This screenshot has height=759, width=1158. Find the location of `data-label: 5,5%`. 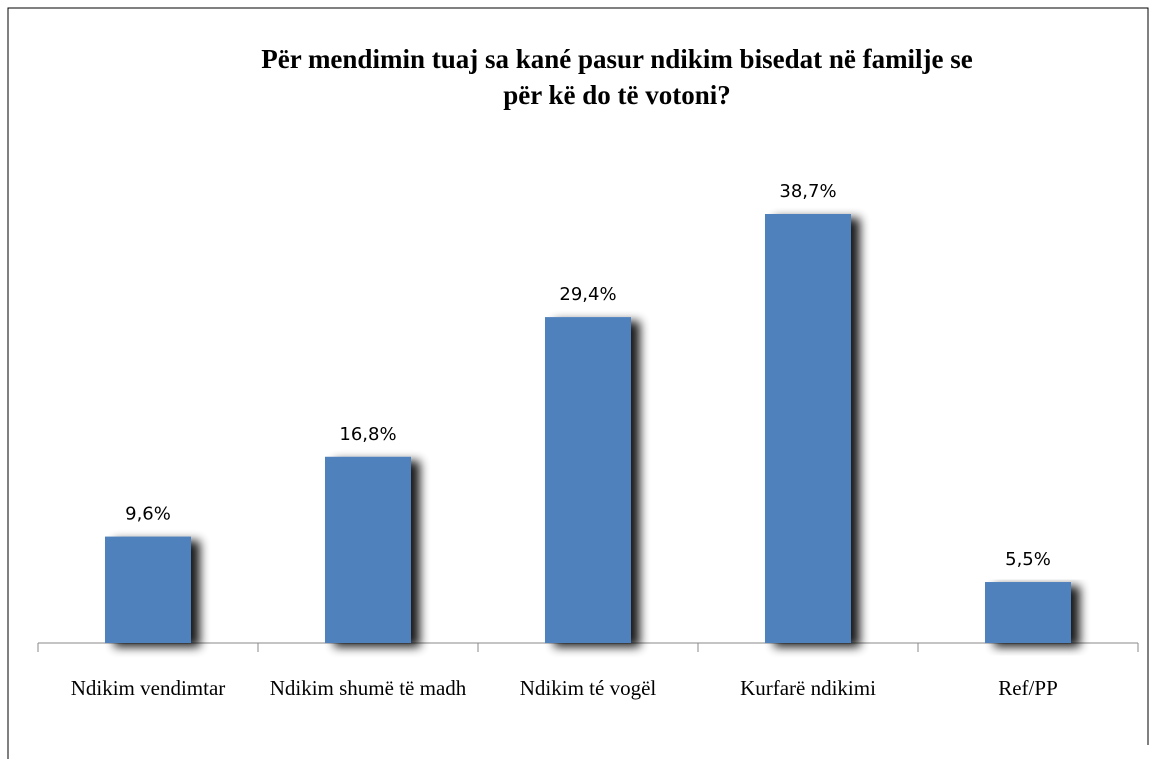

data-label: 5,5% is located at coordinates (1028, 559).